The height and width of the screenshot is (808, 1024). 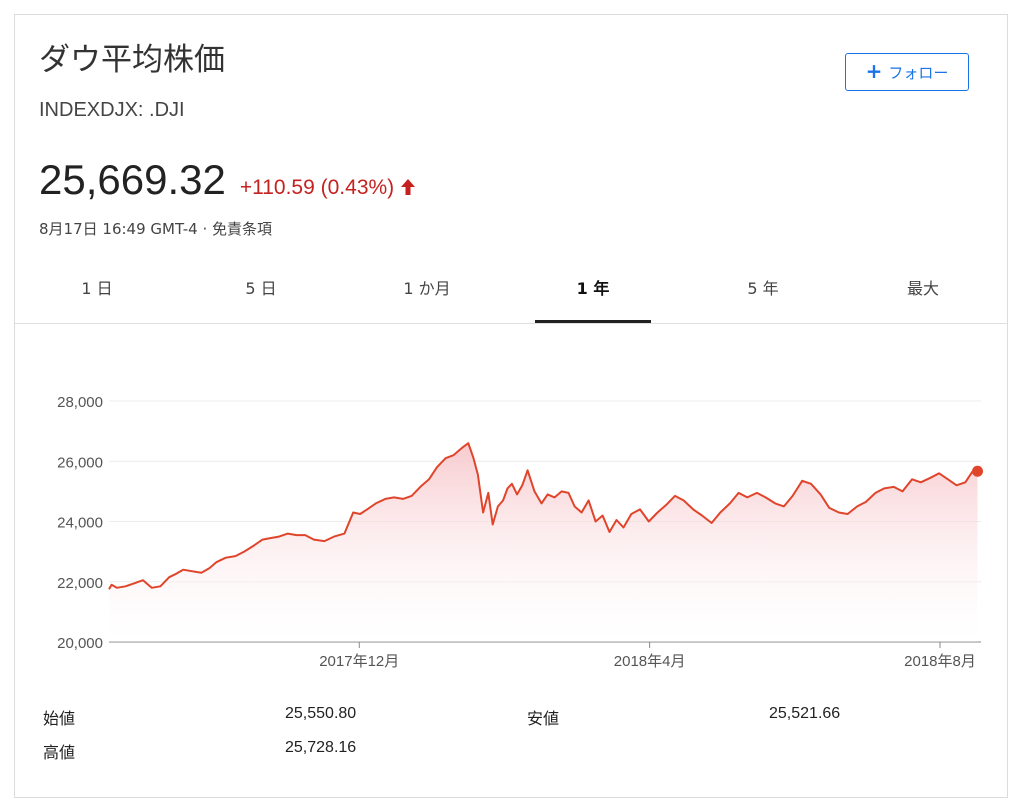 What do you see at coordinates (593, 288) in the screenshot?
I see `tab-1-year: 1 年` at bounding box center [593, 288].